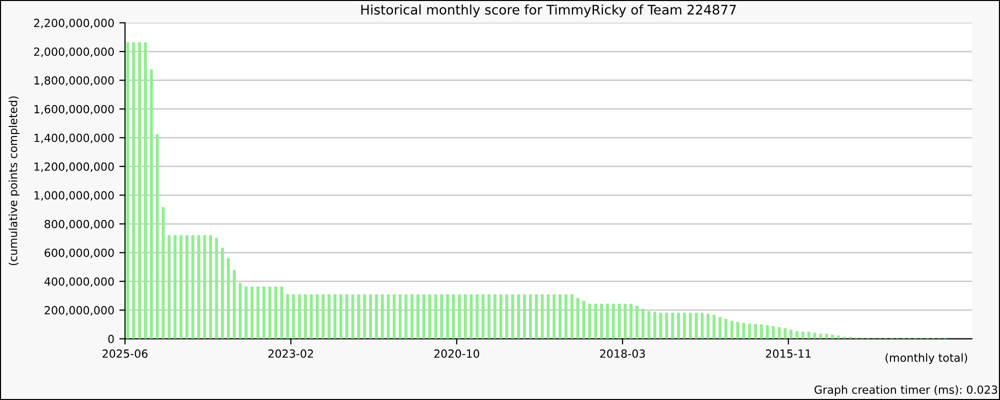 The height and width of the screenshot is (400, 1000). Describe the element at coordinates (79, 282) in the screenshot. I see `y-tick-label: 400,000,000` at that location.